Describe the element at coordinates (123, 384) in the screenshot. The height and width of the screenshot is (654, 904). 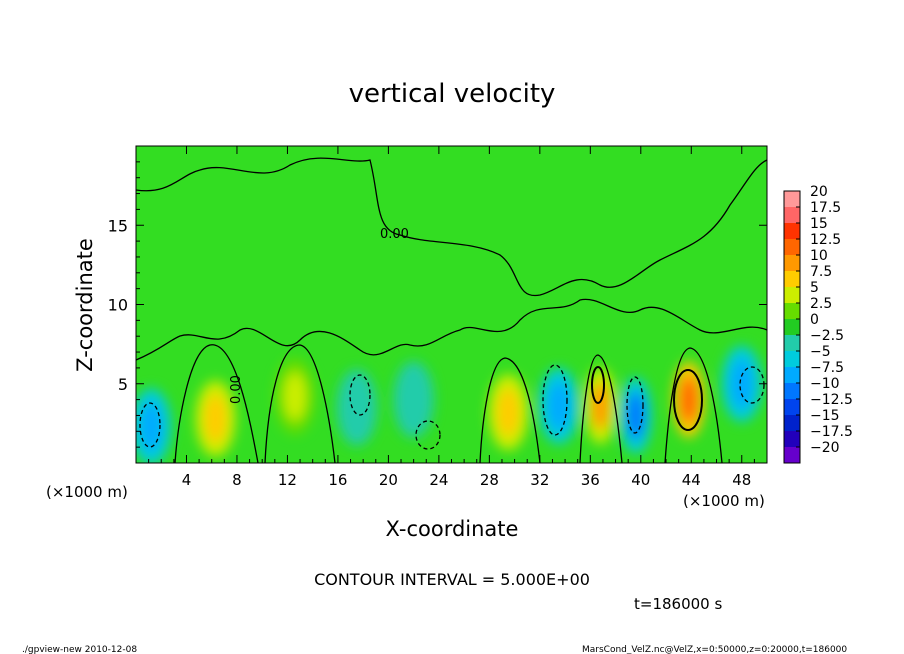
I see `y-tick-label: 5` at that location.